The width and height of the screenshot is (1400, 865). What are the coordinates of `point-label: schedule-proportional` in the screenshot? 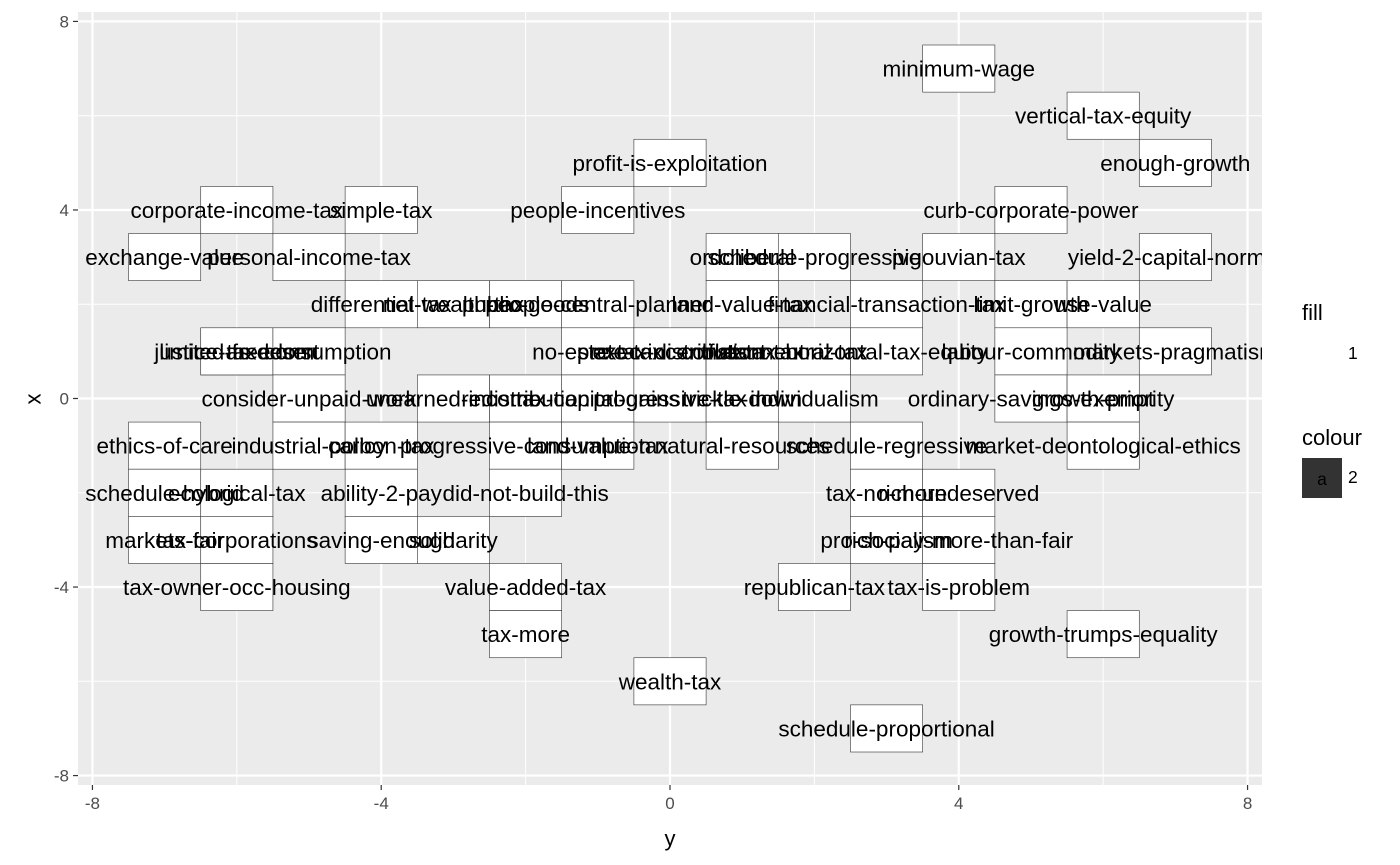 It's located at (886, 728).